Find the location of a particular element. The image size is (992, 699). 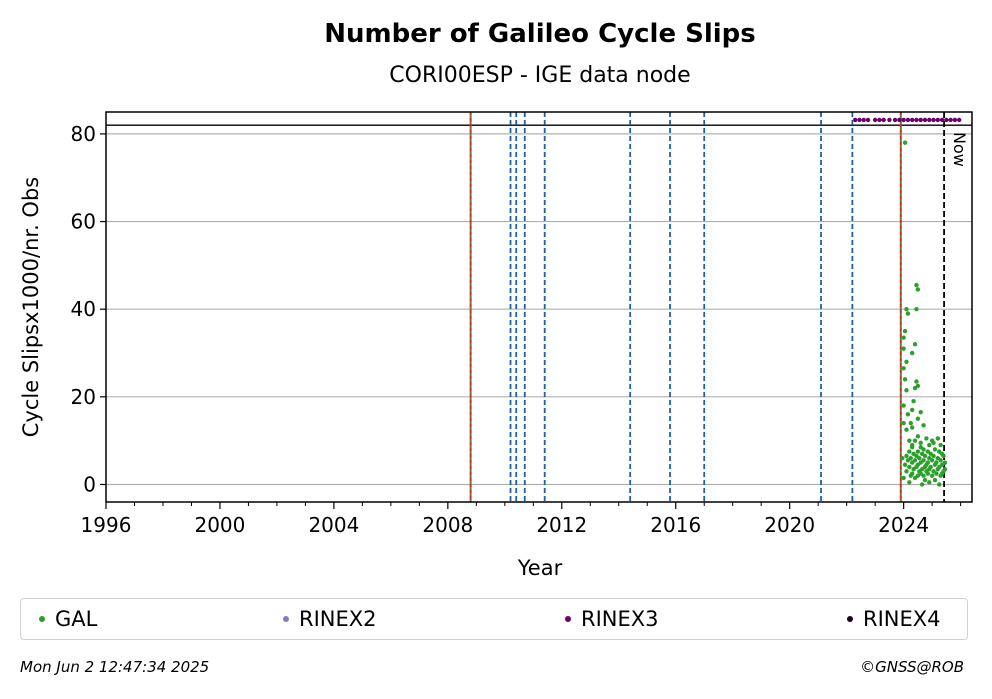

y-axis-ticks: 0 20 40 60 80 is located at coordinates (88, 309).